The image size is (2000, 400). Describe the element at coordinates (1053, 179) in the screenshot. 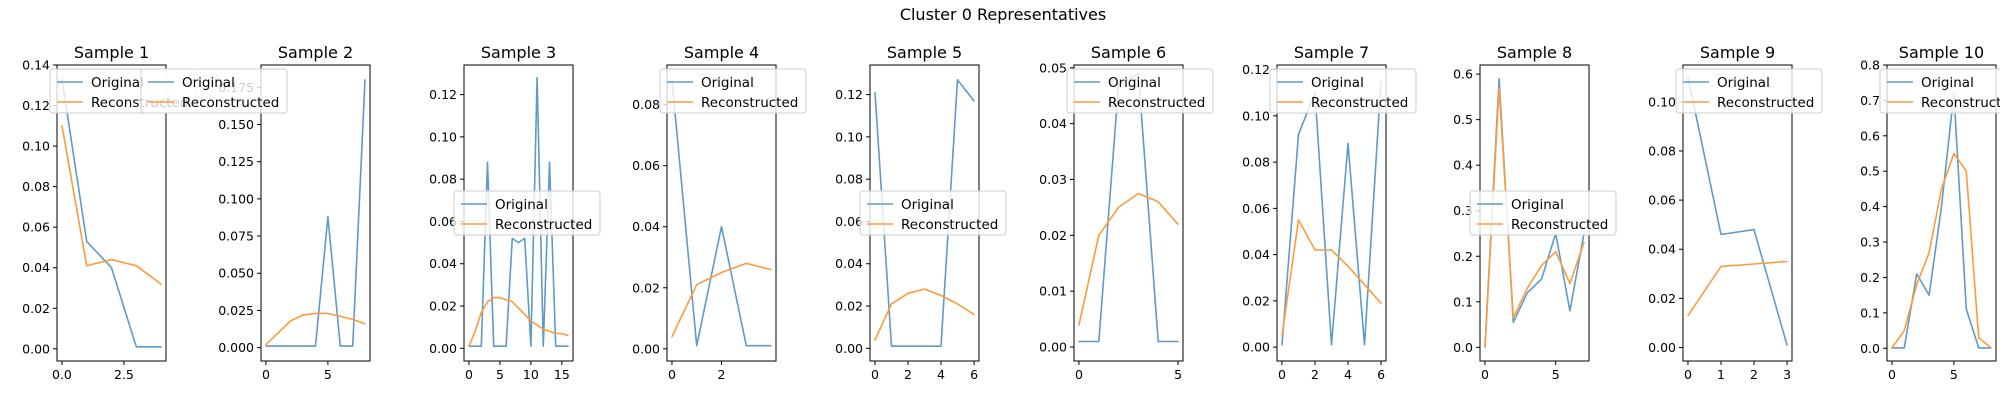

I see `y-tick-label: 0.03` at that location.